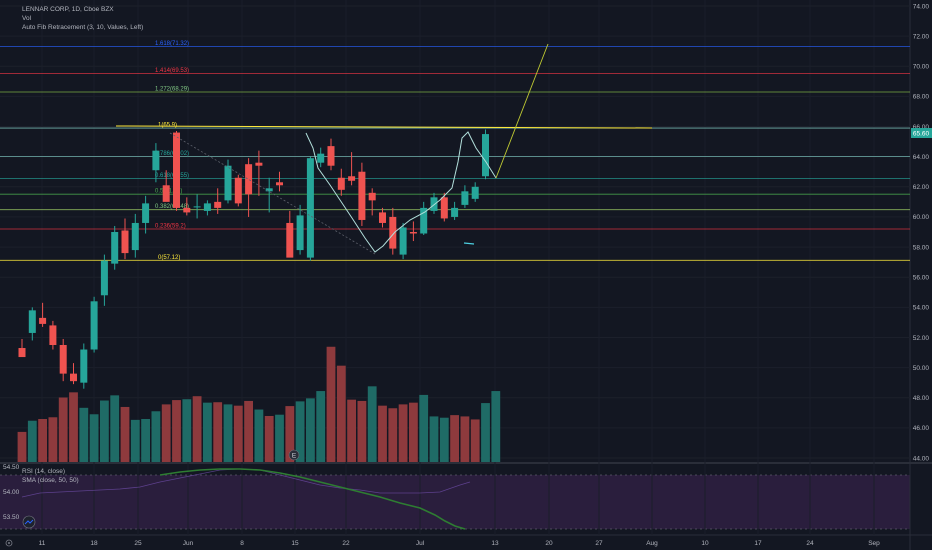 The width and height of the screenshot is (932, 550). What do you see at coordinates (384, 127) in the screenshot?
I see `resistance-trendline` at bounding box center [384, 127].